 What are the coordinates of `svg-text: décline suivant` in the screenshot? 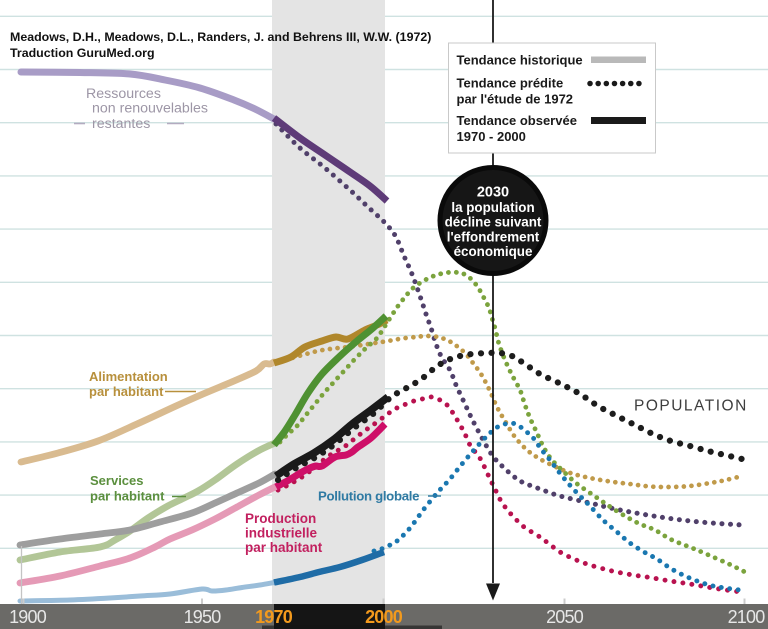 It's located at (493, 222).